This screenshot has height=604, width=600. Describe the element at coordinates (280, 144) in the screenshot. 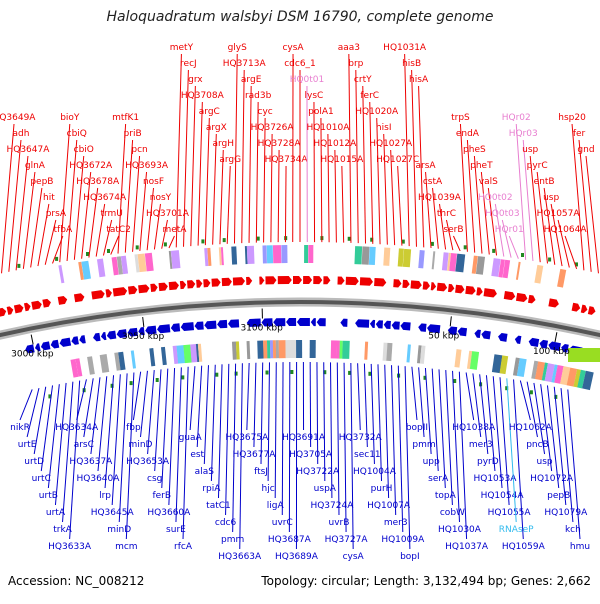

I see `top-gene-label: HQ3728A` at that location.